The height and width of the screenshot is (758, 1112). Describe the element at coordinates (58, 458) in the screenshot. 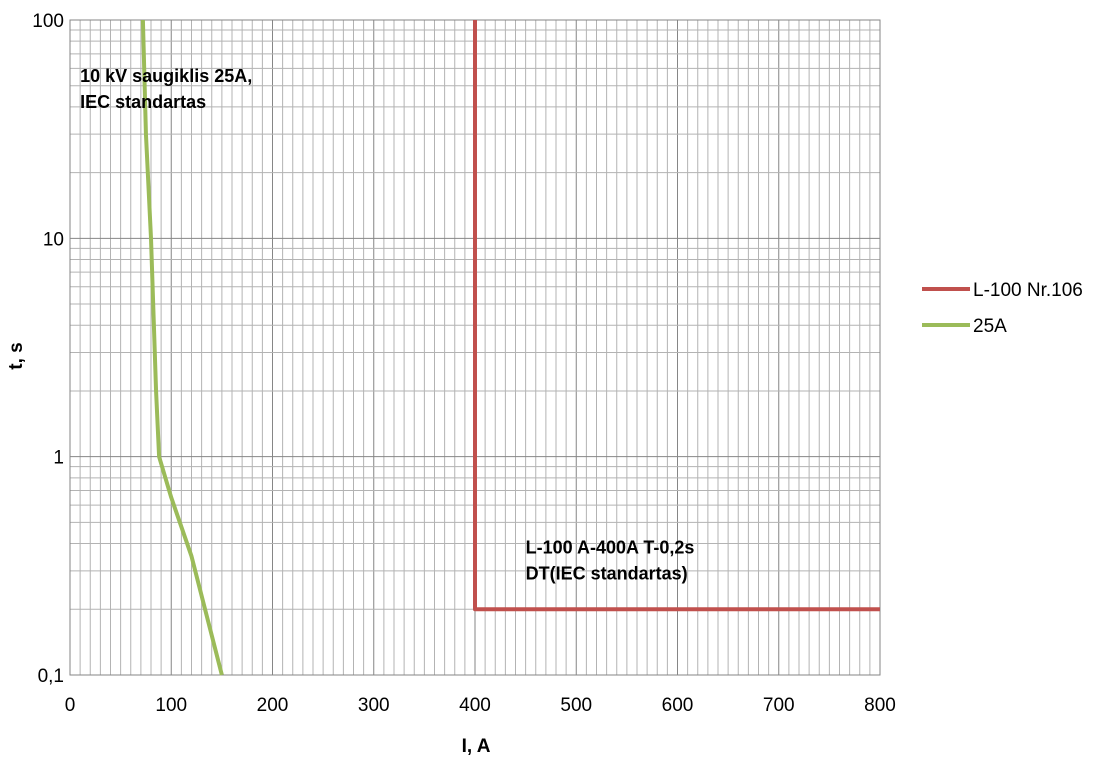

I see `y-tick-label: 1` at that location.